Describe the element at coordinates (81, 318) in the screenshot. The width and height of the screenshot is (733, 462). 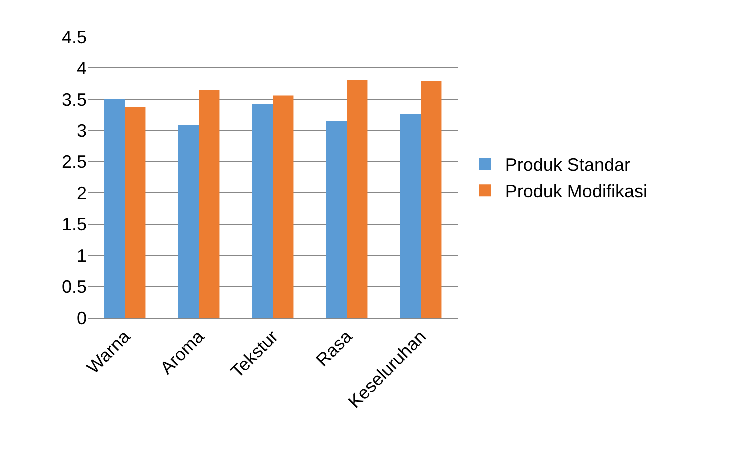
I see `y-tick-label: 0` at that location.